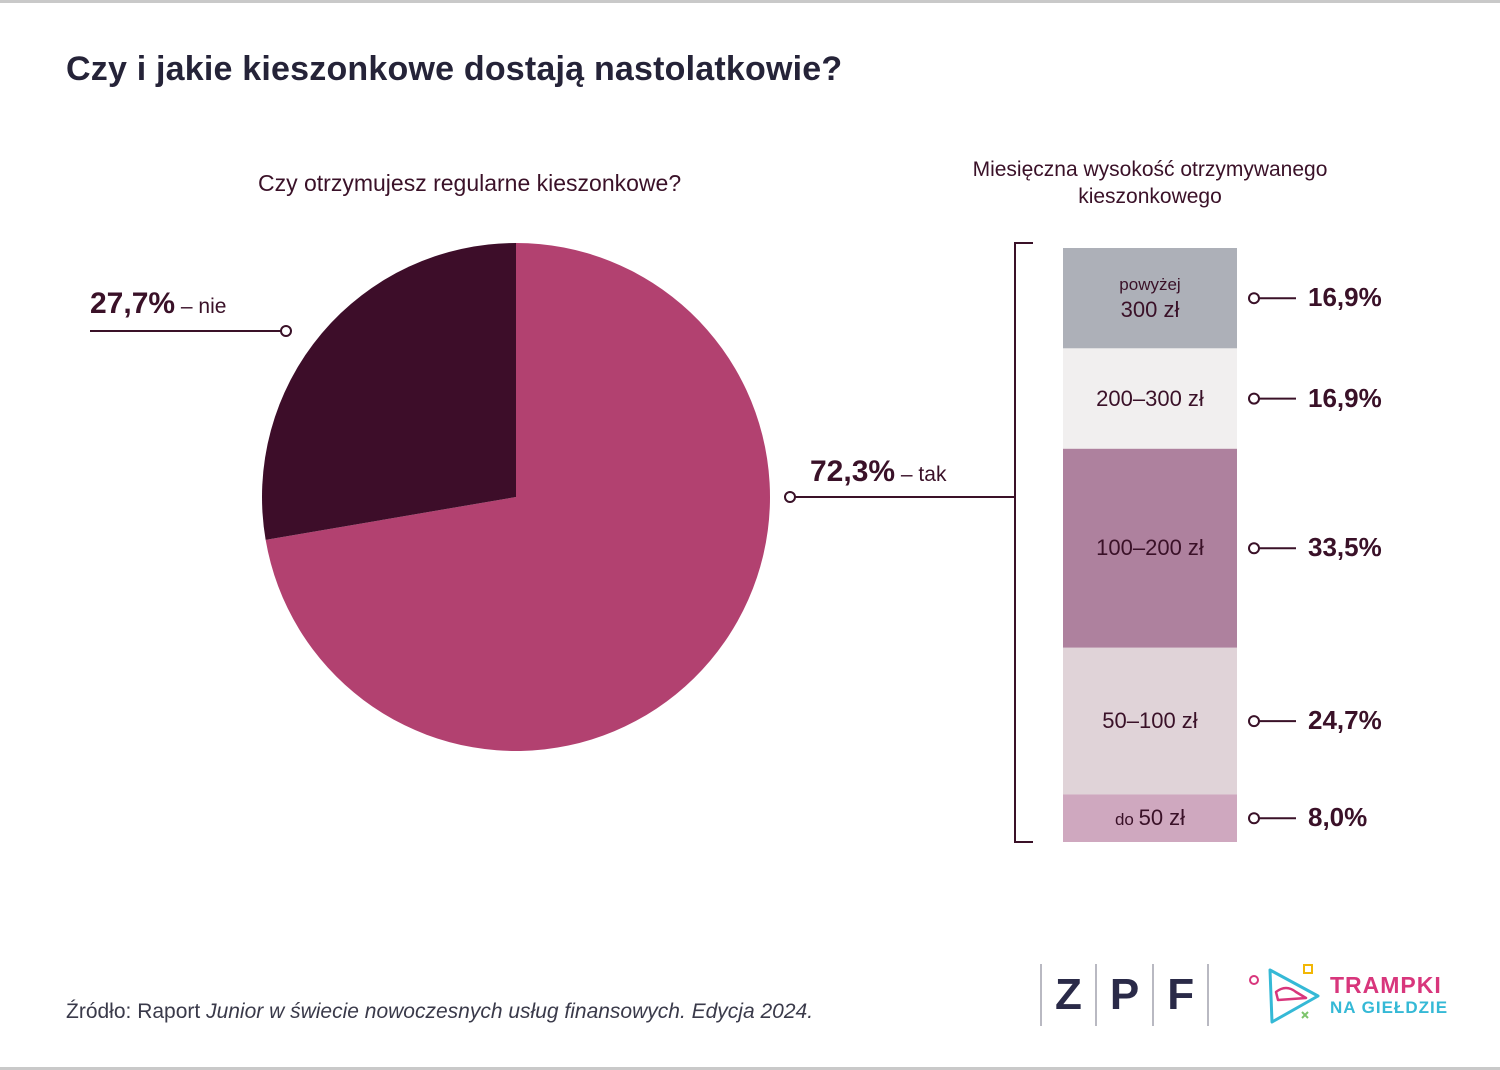  What do you see at coordinates (136, 1011) in the screenshot?
I see `source-prefix: Źródło: Raport` at bounding box center [136, 1011].